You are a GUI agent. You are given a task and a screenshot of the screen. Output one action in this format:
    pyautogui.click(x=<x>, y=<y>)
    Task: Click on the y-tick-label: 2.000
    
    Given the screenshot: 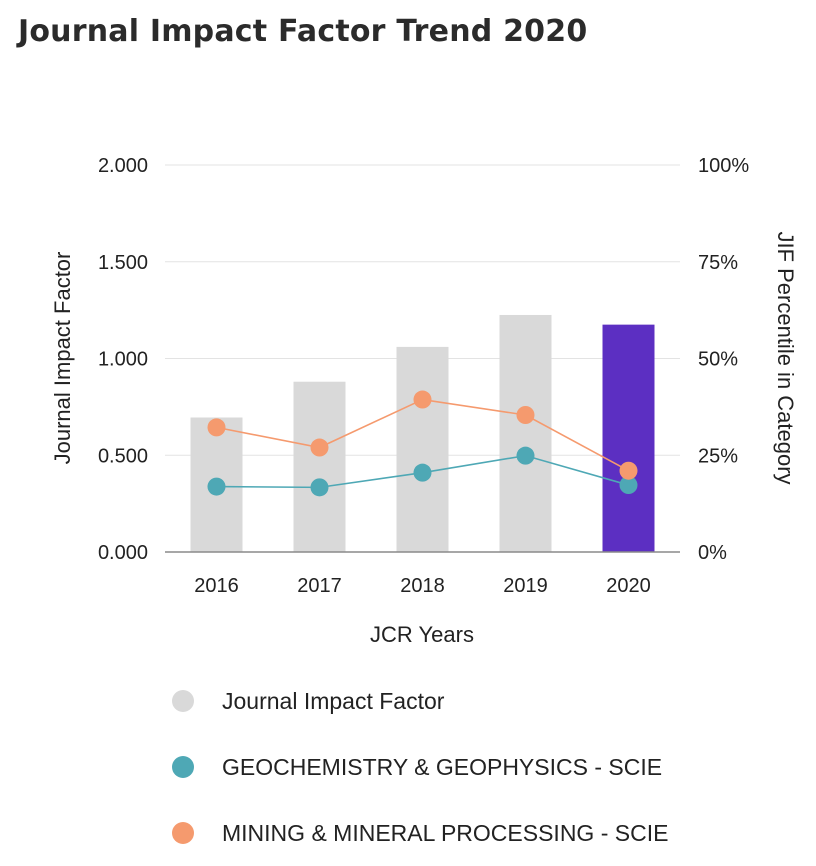 What is the action you would take?
    pyautogui.click(x=123, y=166)
    